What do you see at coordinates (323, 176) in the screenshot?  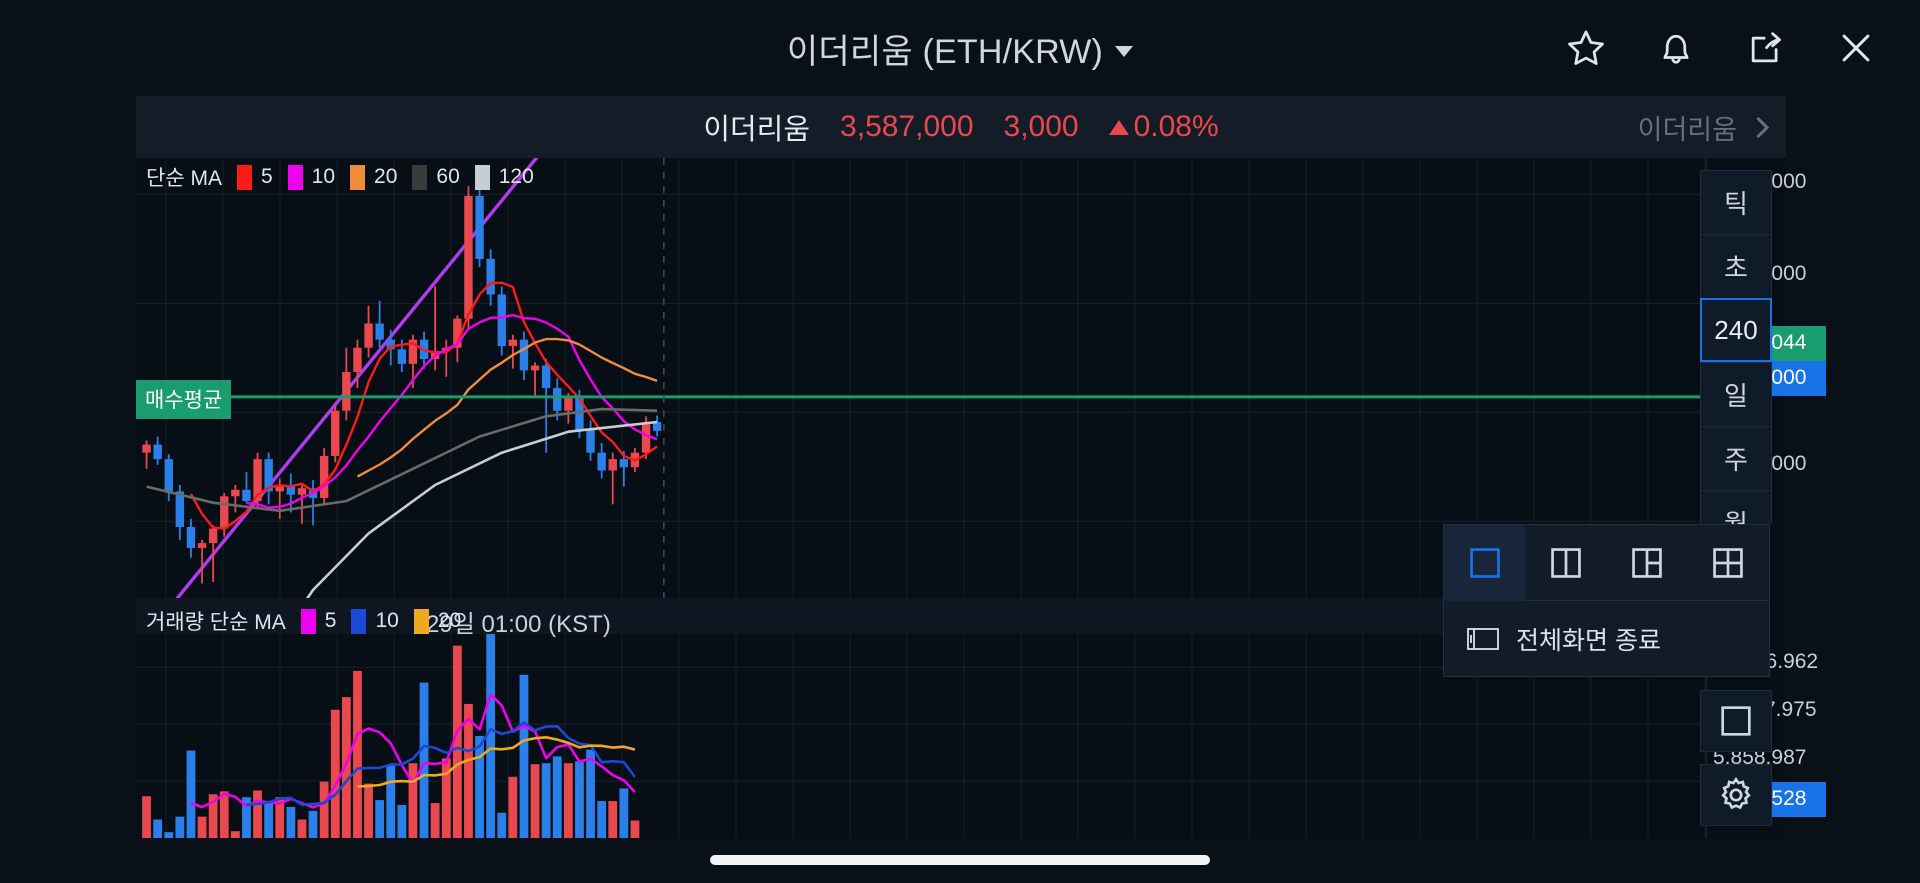 I see `ma10-label: 10` at bounding box center [323, 176].